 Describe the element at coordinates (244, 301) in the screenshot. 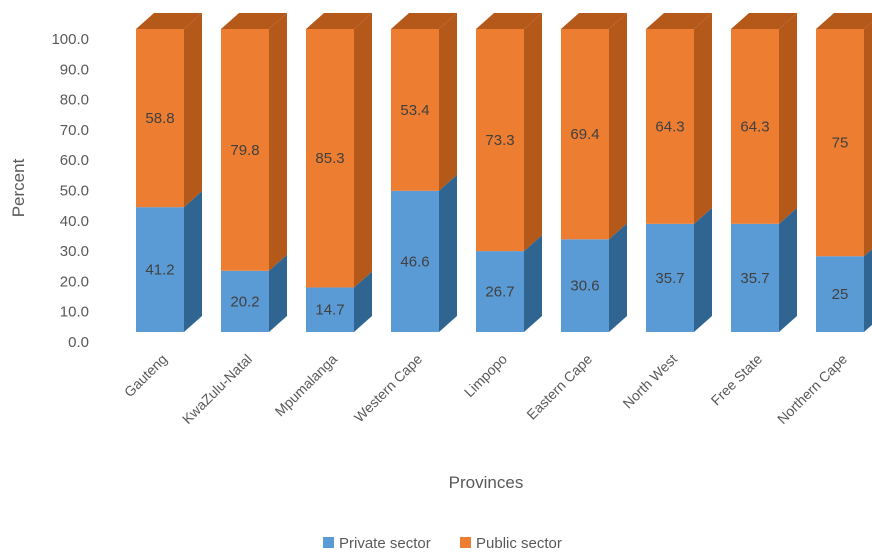

I see `data-label: 20.2` at that location.